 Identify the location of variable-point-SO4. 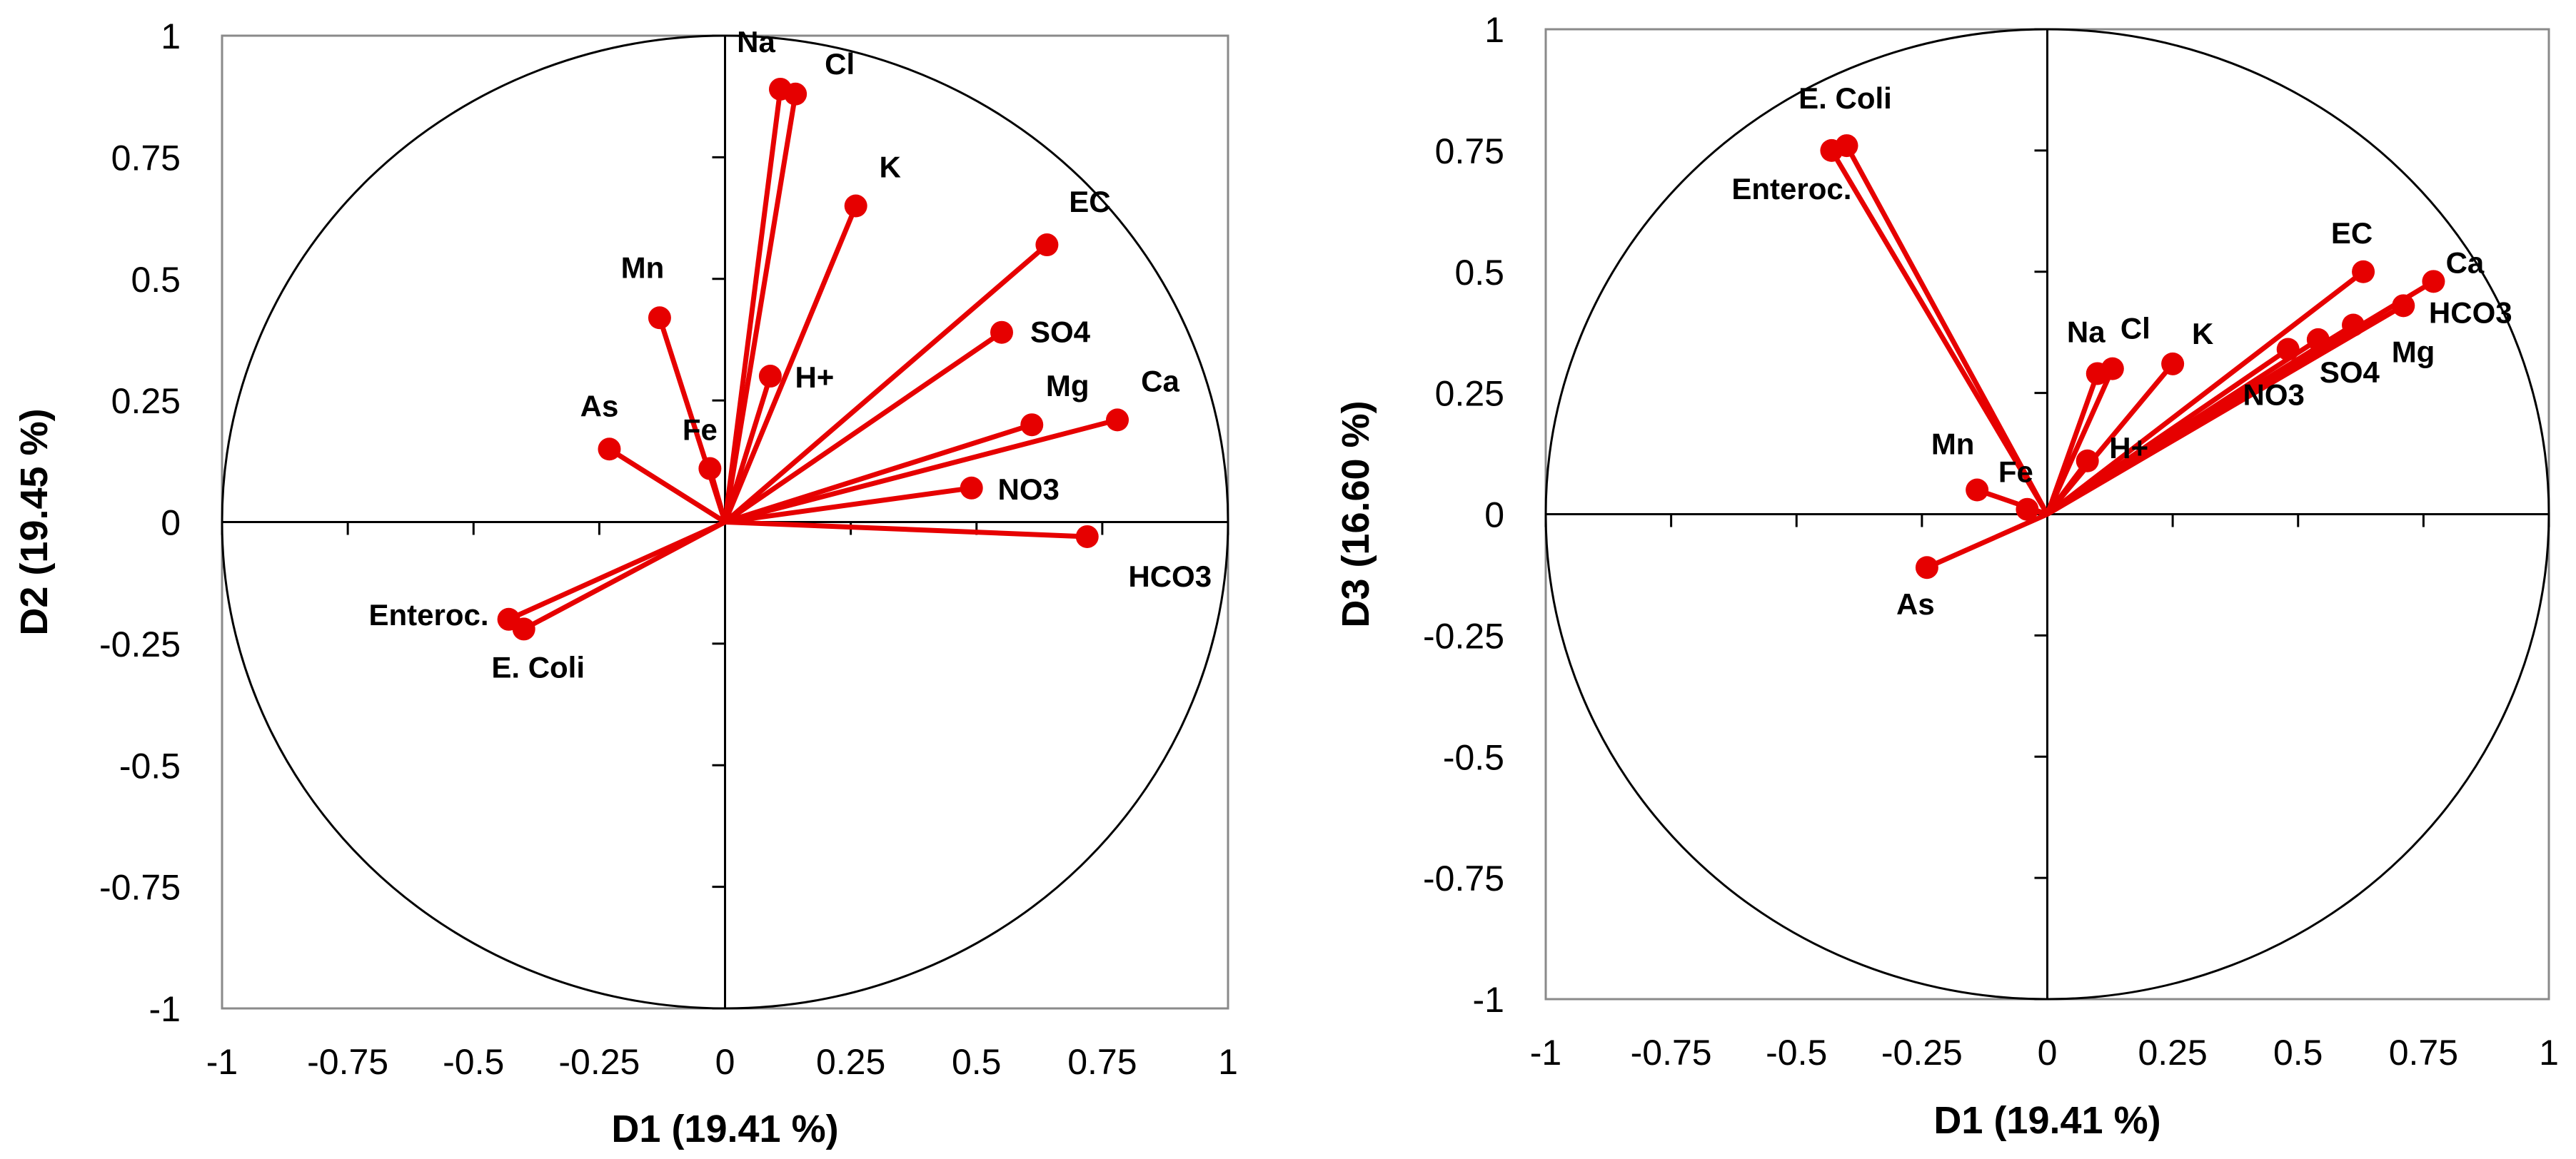
(1002, 332).